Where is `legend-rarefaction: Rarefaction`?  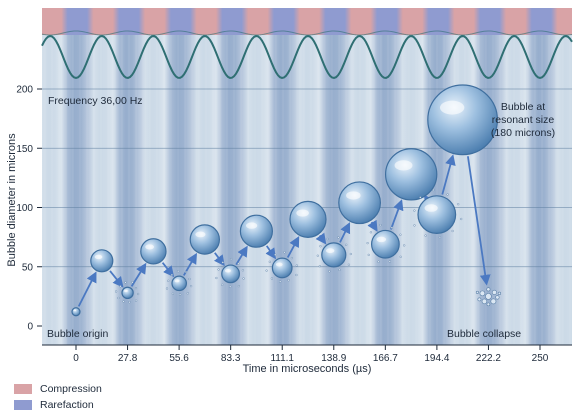
legend-rarefaction: Rarefaction is located at coordinates (54, 405).